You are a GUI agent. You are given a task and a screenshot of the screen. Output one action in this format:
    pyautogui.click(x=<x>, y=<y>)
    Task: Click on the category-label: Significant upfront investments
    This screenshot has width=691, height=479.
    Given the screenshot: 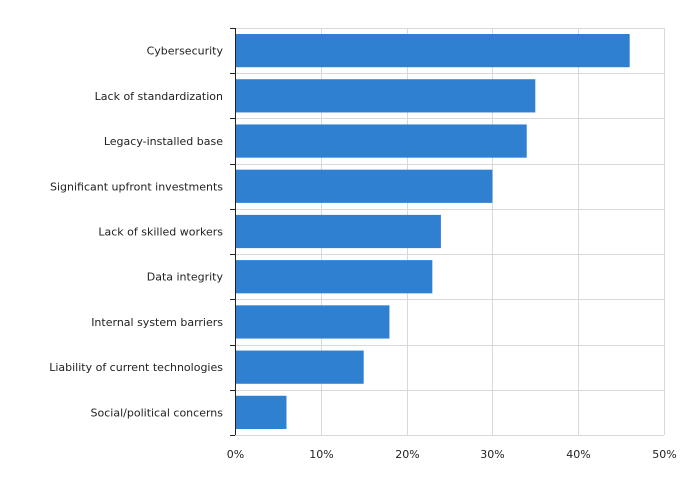 What is the action you would take?
    pyautogui.click(x=136, y=186)
    